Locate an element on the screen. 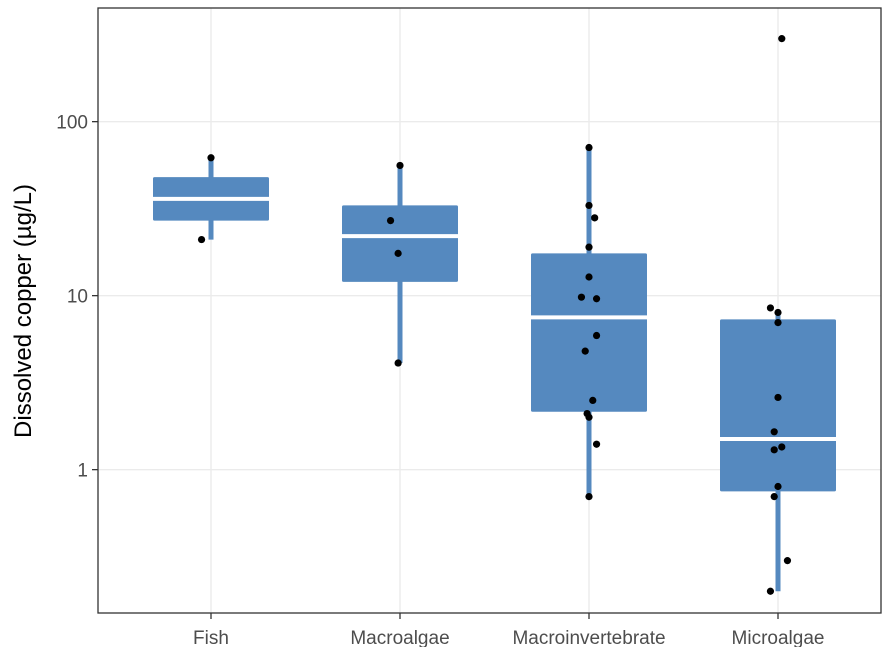 The height and width of the screenshot is (647, 892). x-tick-label-macroinvertebrate: Macroinvertebrate is located at coordinates (588, 637).